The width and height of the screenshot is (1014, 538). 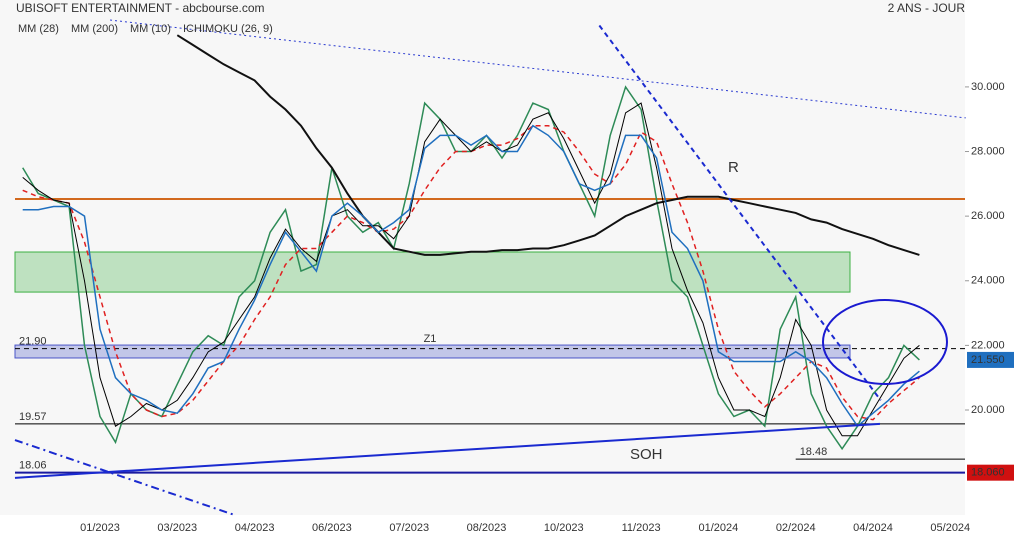 I want to click on x-tick-label: 03/2023, so click(x=177, y=528).